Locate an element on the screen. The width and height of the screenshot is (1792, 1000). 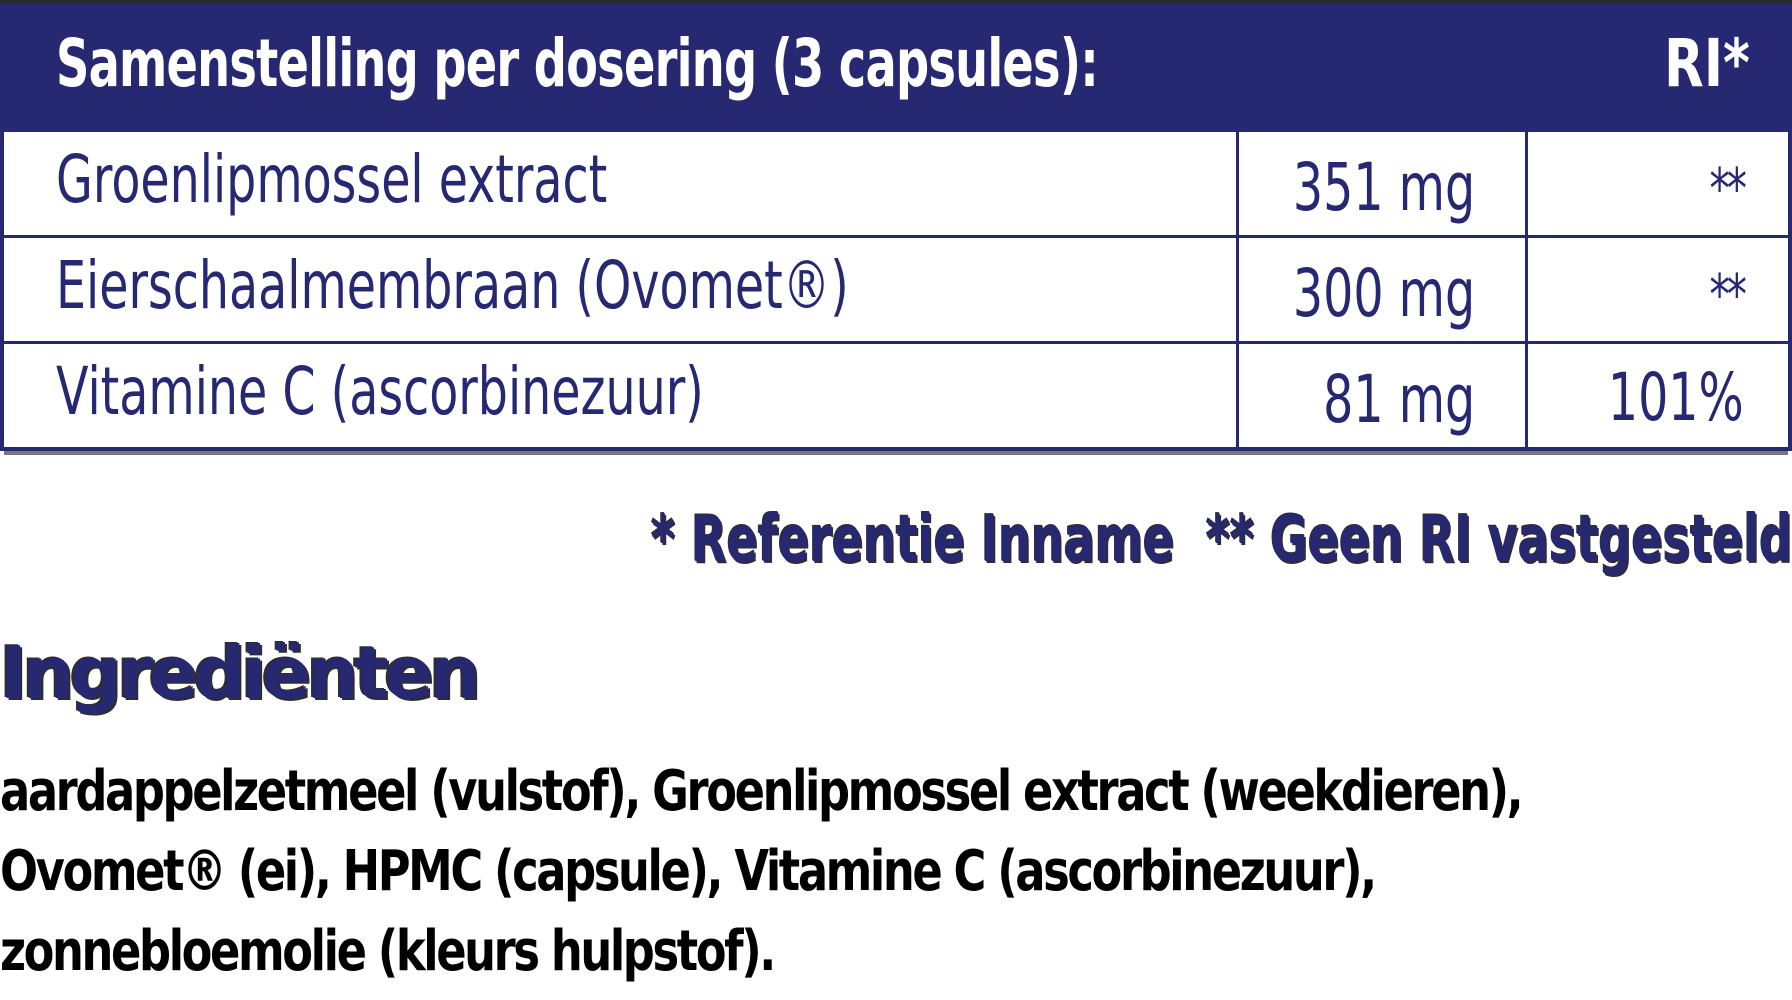
ingredients-line: zonnebloemolie (kleurs hulpstof). is located at coordinates (388, 951).